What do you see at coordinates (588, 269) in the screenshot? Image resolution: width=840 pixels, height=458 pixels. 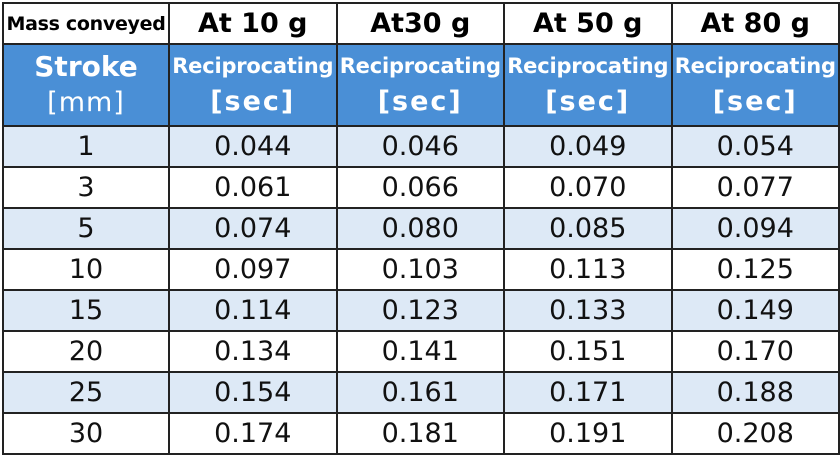 I see `time-cell: 0.113` at bounding box center [588, 269].